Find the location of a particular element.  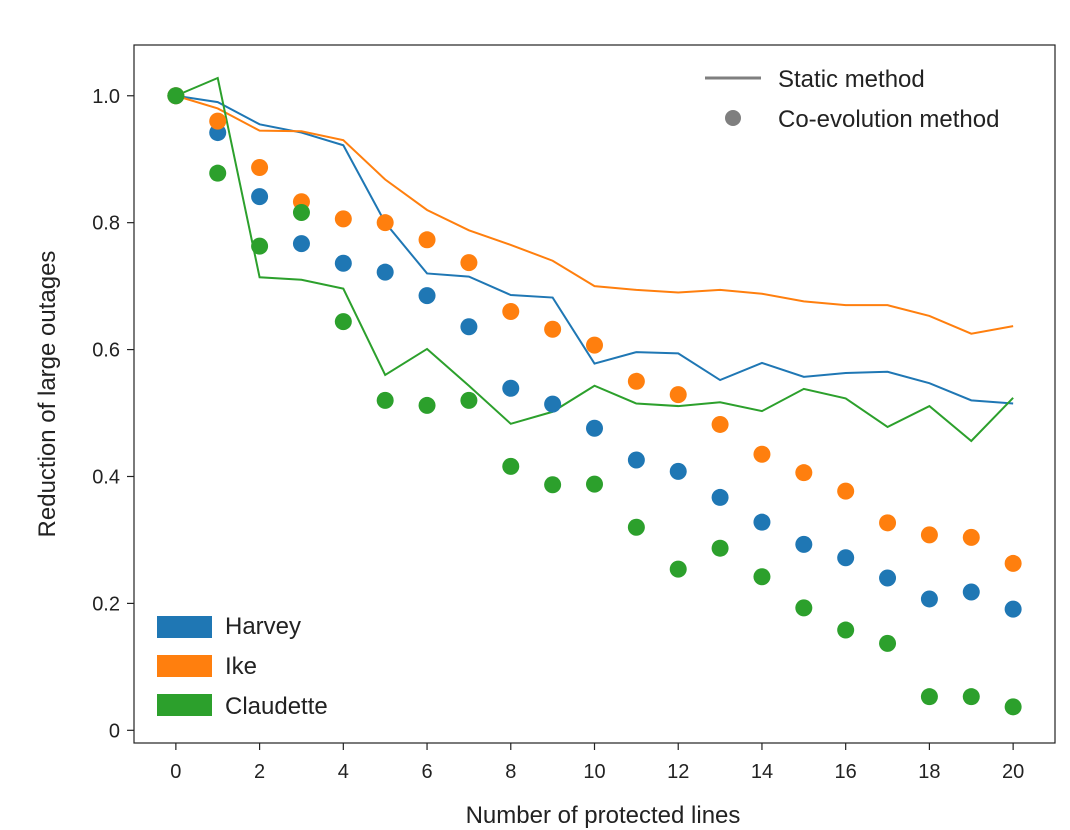

legend-swatch-ike is located at coordinates (184, 666).